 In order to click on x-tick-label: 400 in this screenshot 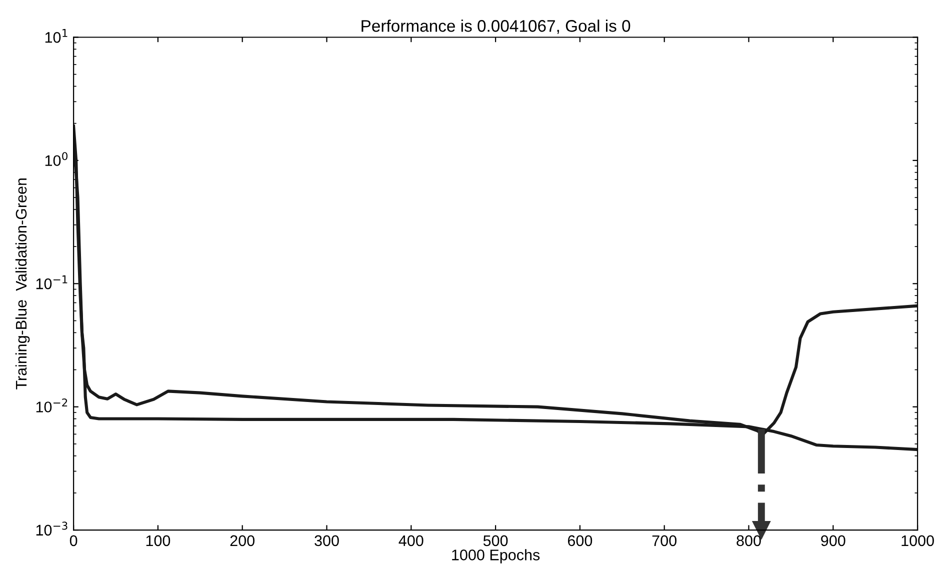, I will do `click(411, 540)`.